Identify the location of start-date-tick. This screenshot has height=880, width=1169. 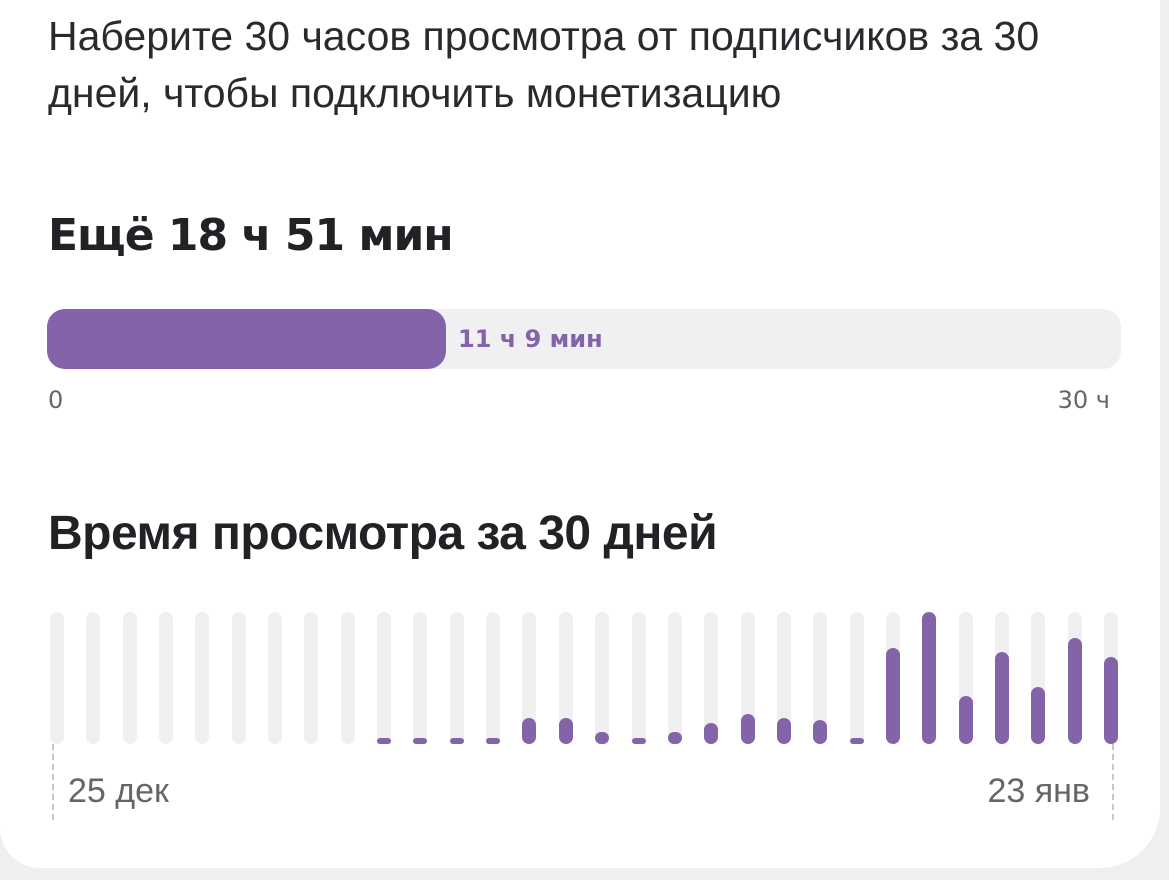
(53, 782).